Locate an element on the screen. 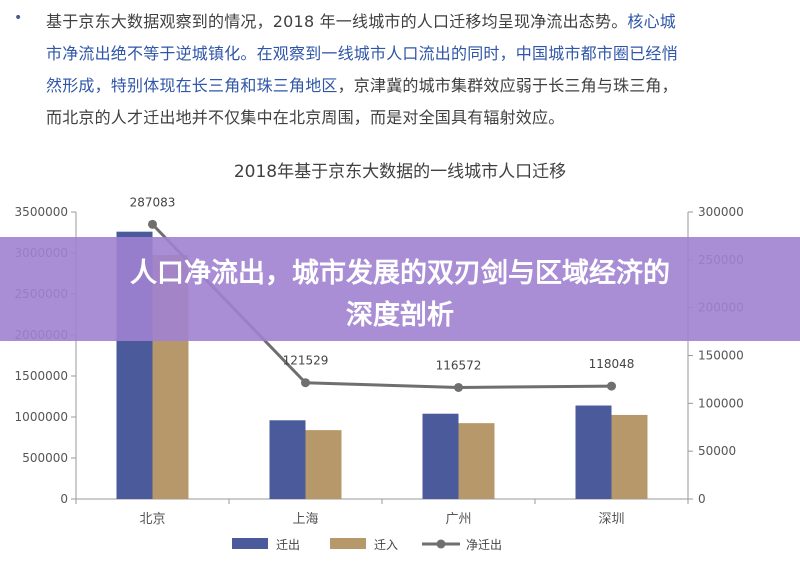 The image size is (800, 580). x-tick-label: 北京 is located at coordinates (152, 519).